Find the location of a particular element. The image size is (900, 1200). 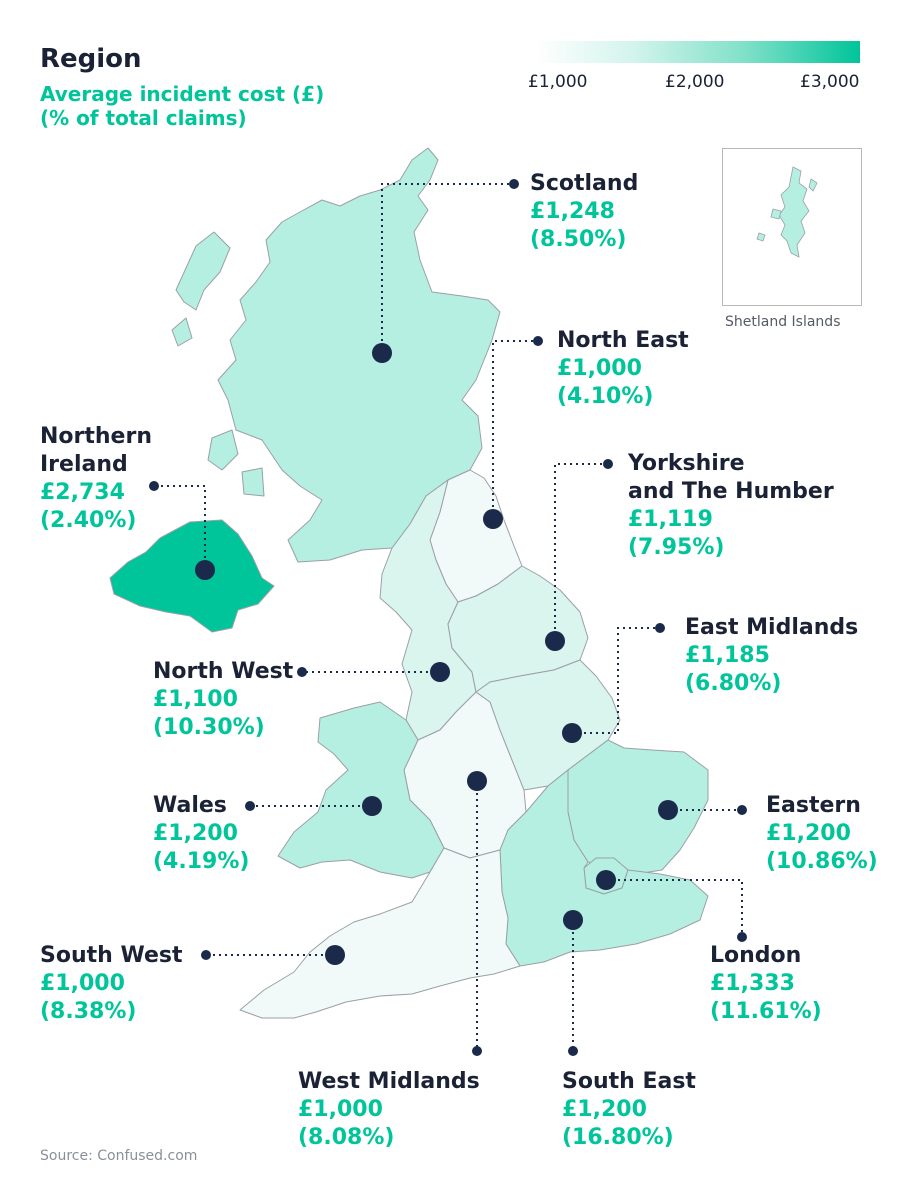

region-pct: (8.08%) is located at coordinates (346, 1137).